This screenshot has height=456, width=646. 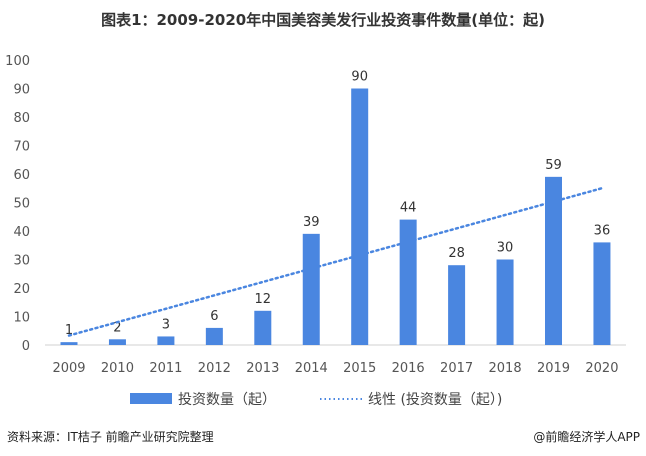 I want to click on bar-2012, so click(x=214, y=336).